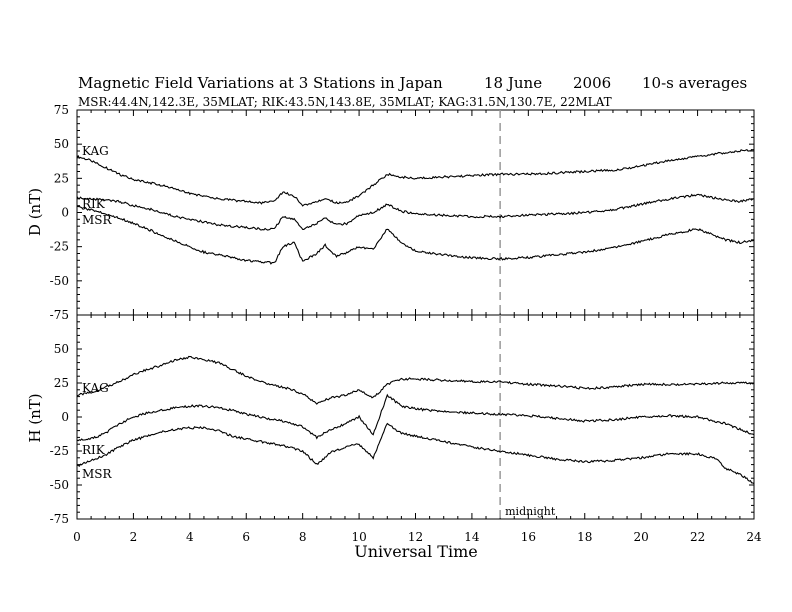  Describe the element at coordinates (472, 537) in the screenshot. I see `x-tick-label: 14` at that location.